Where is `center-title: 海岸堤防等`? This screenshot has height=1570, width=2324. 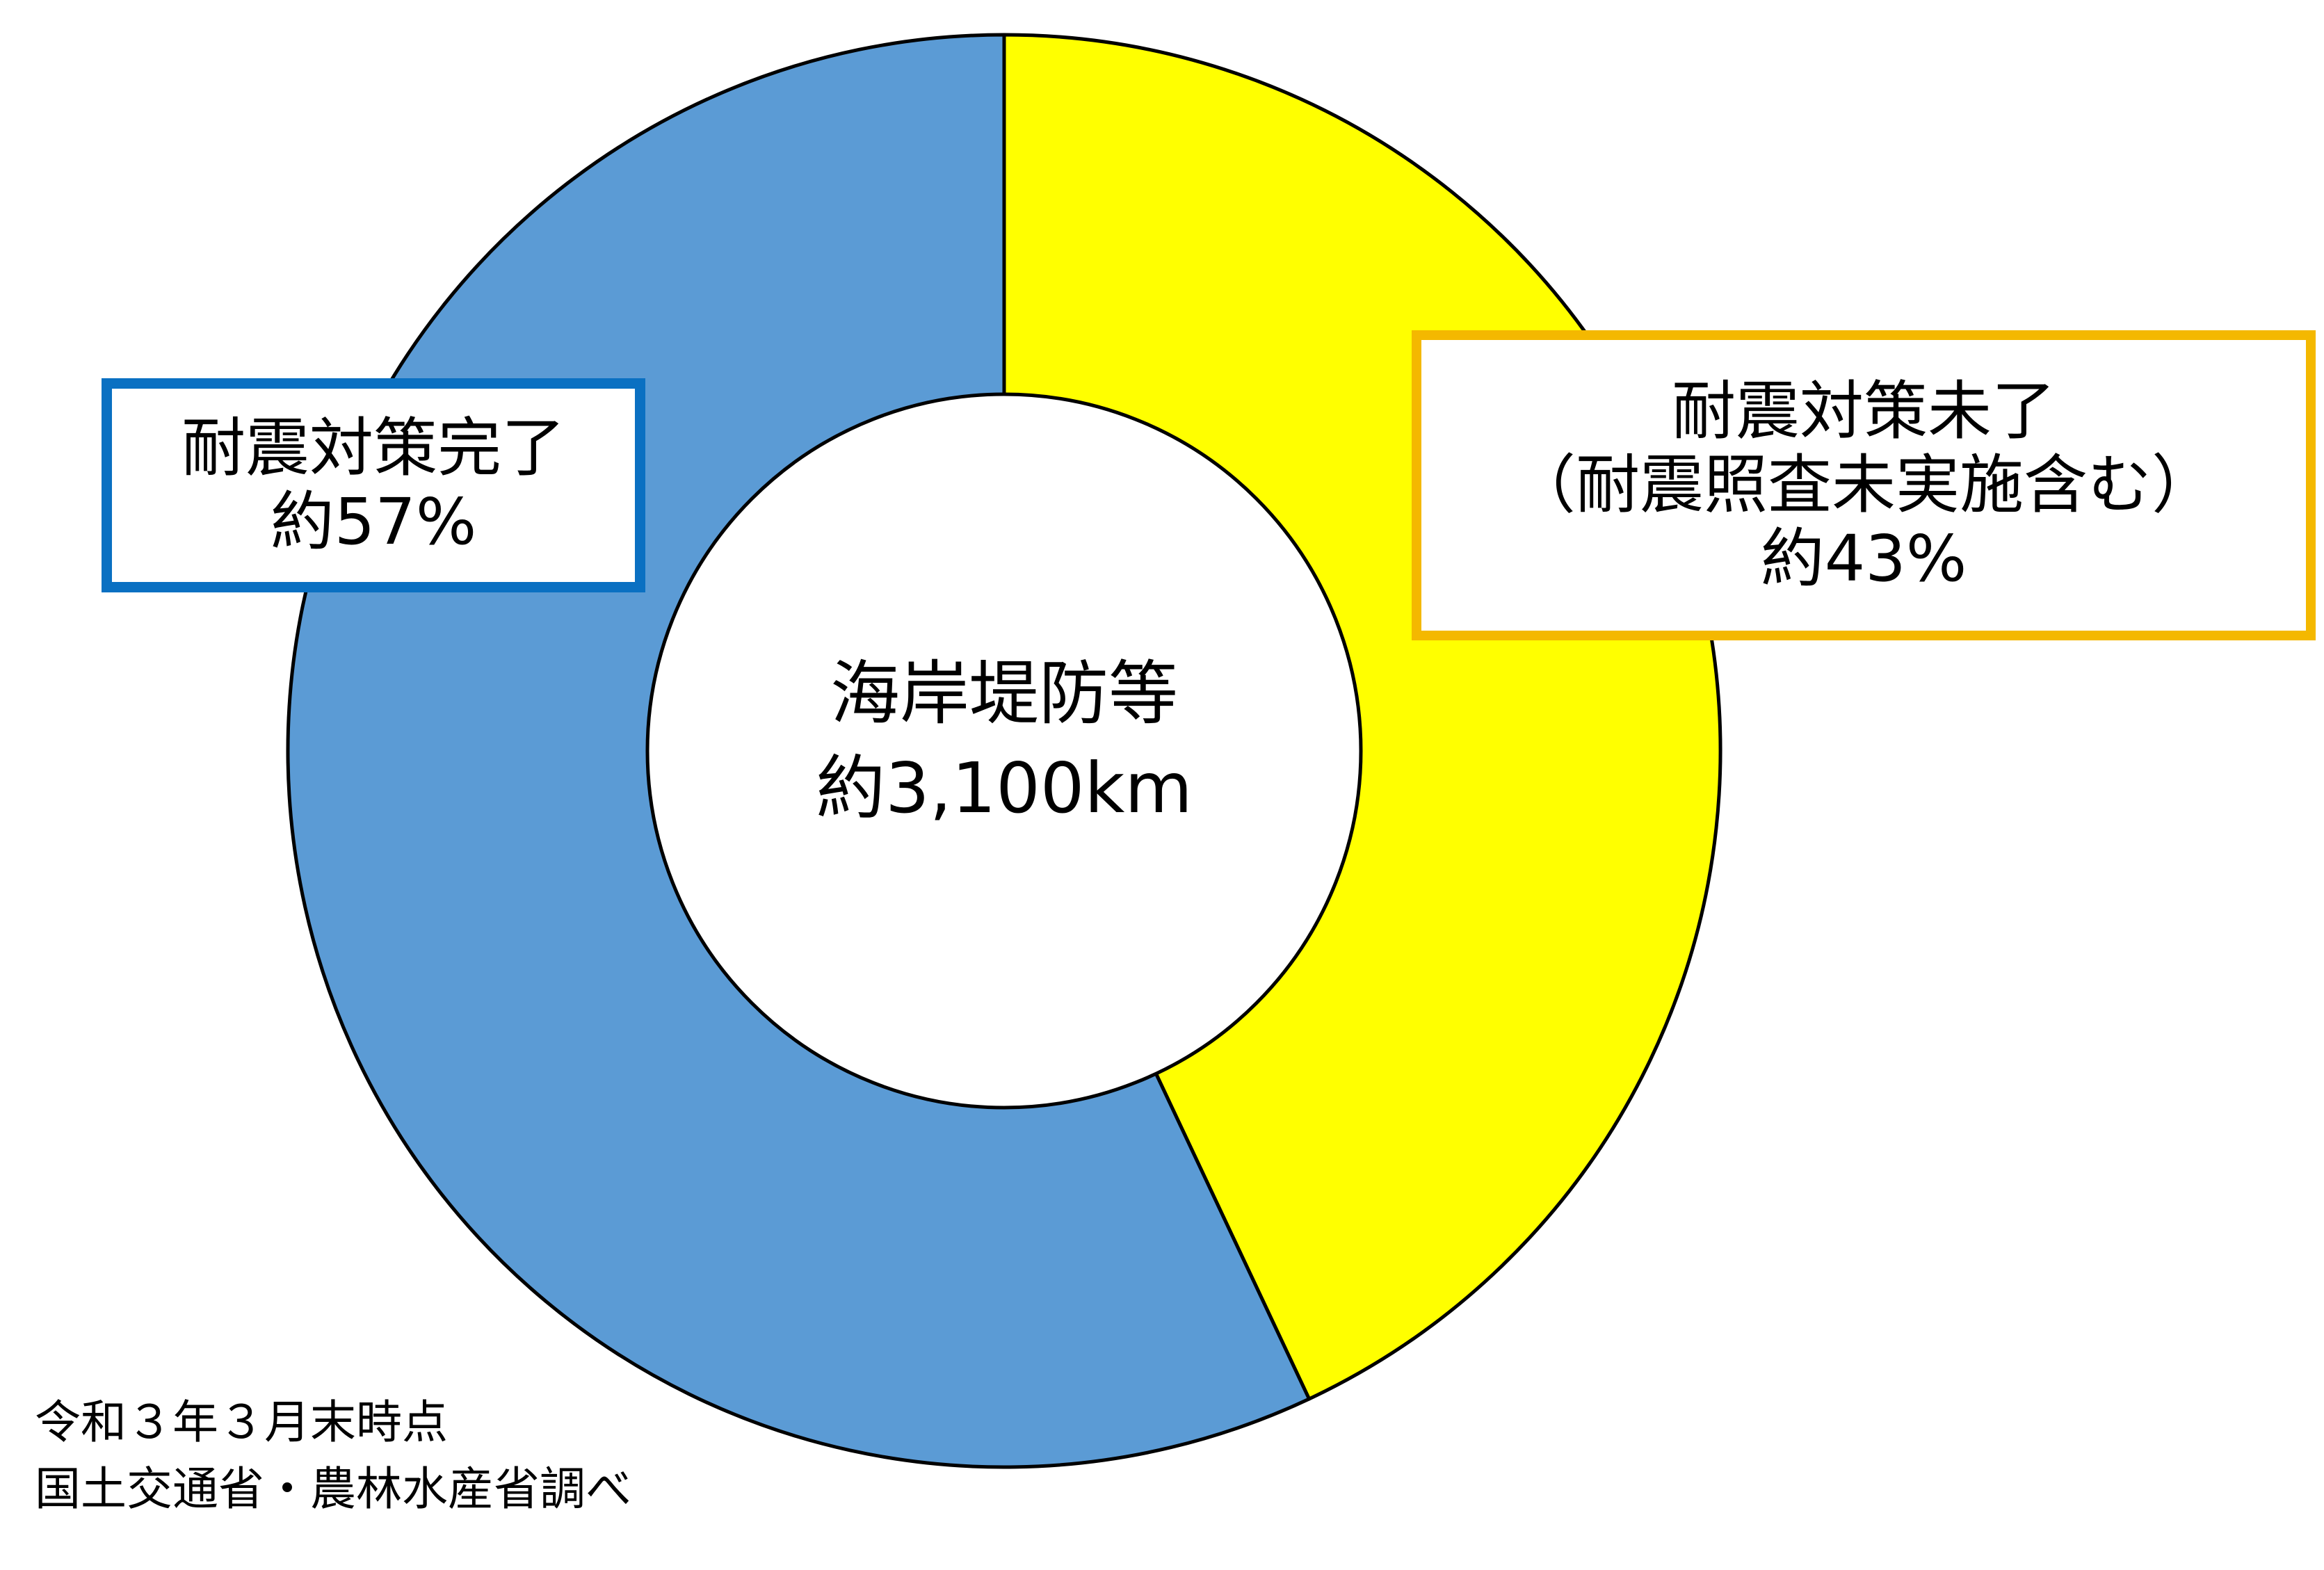
center-title: 海岸堤防等 is located at coordinates (1004, 693).